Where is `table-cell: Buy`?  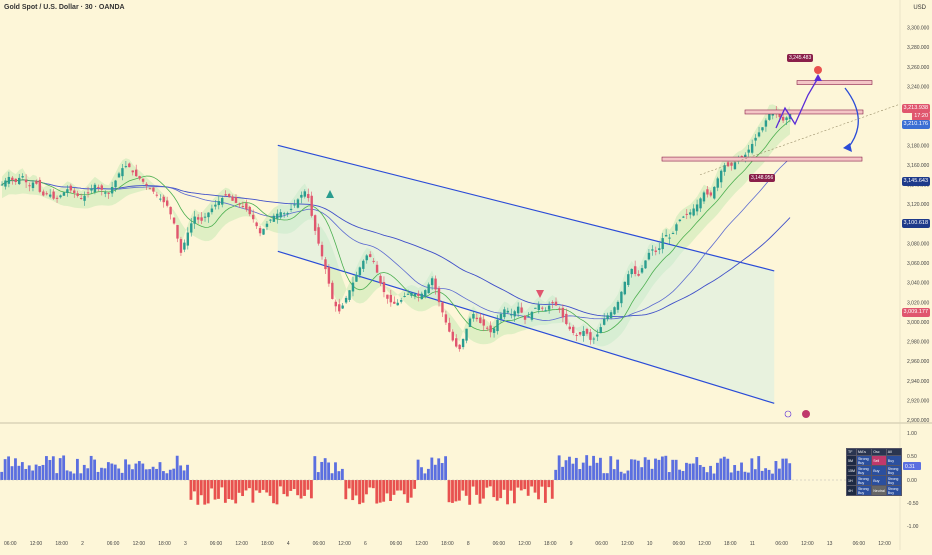
table-cell: Buy is located at coordinates (879, 470).